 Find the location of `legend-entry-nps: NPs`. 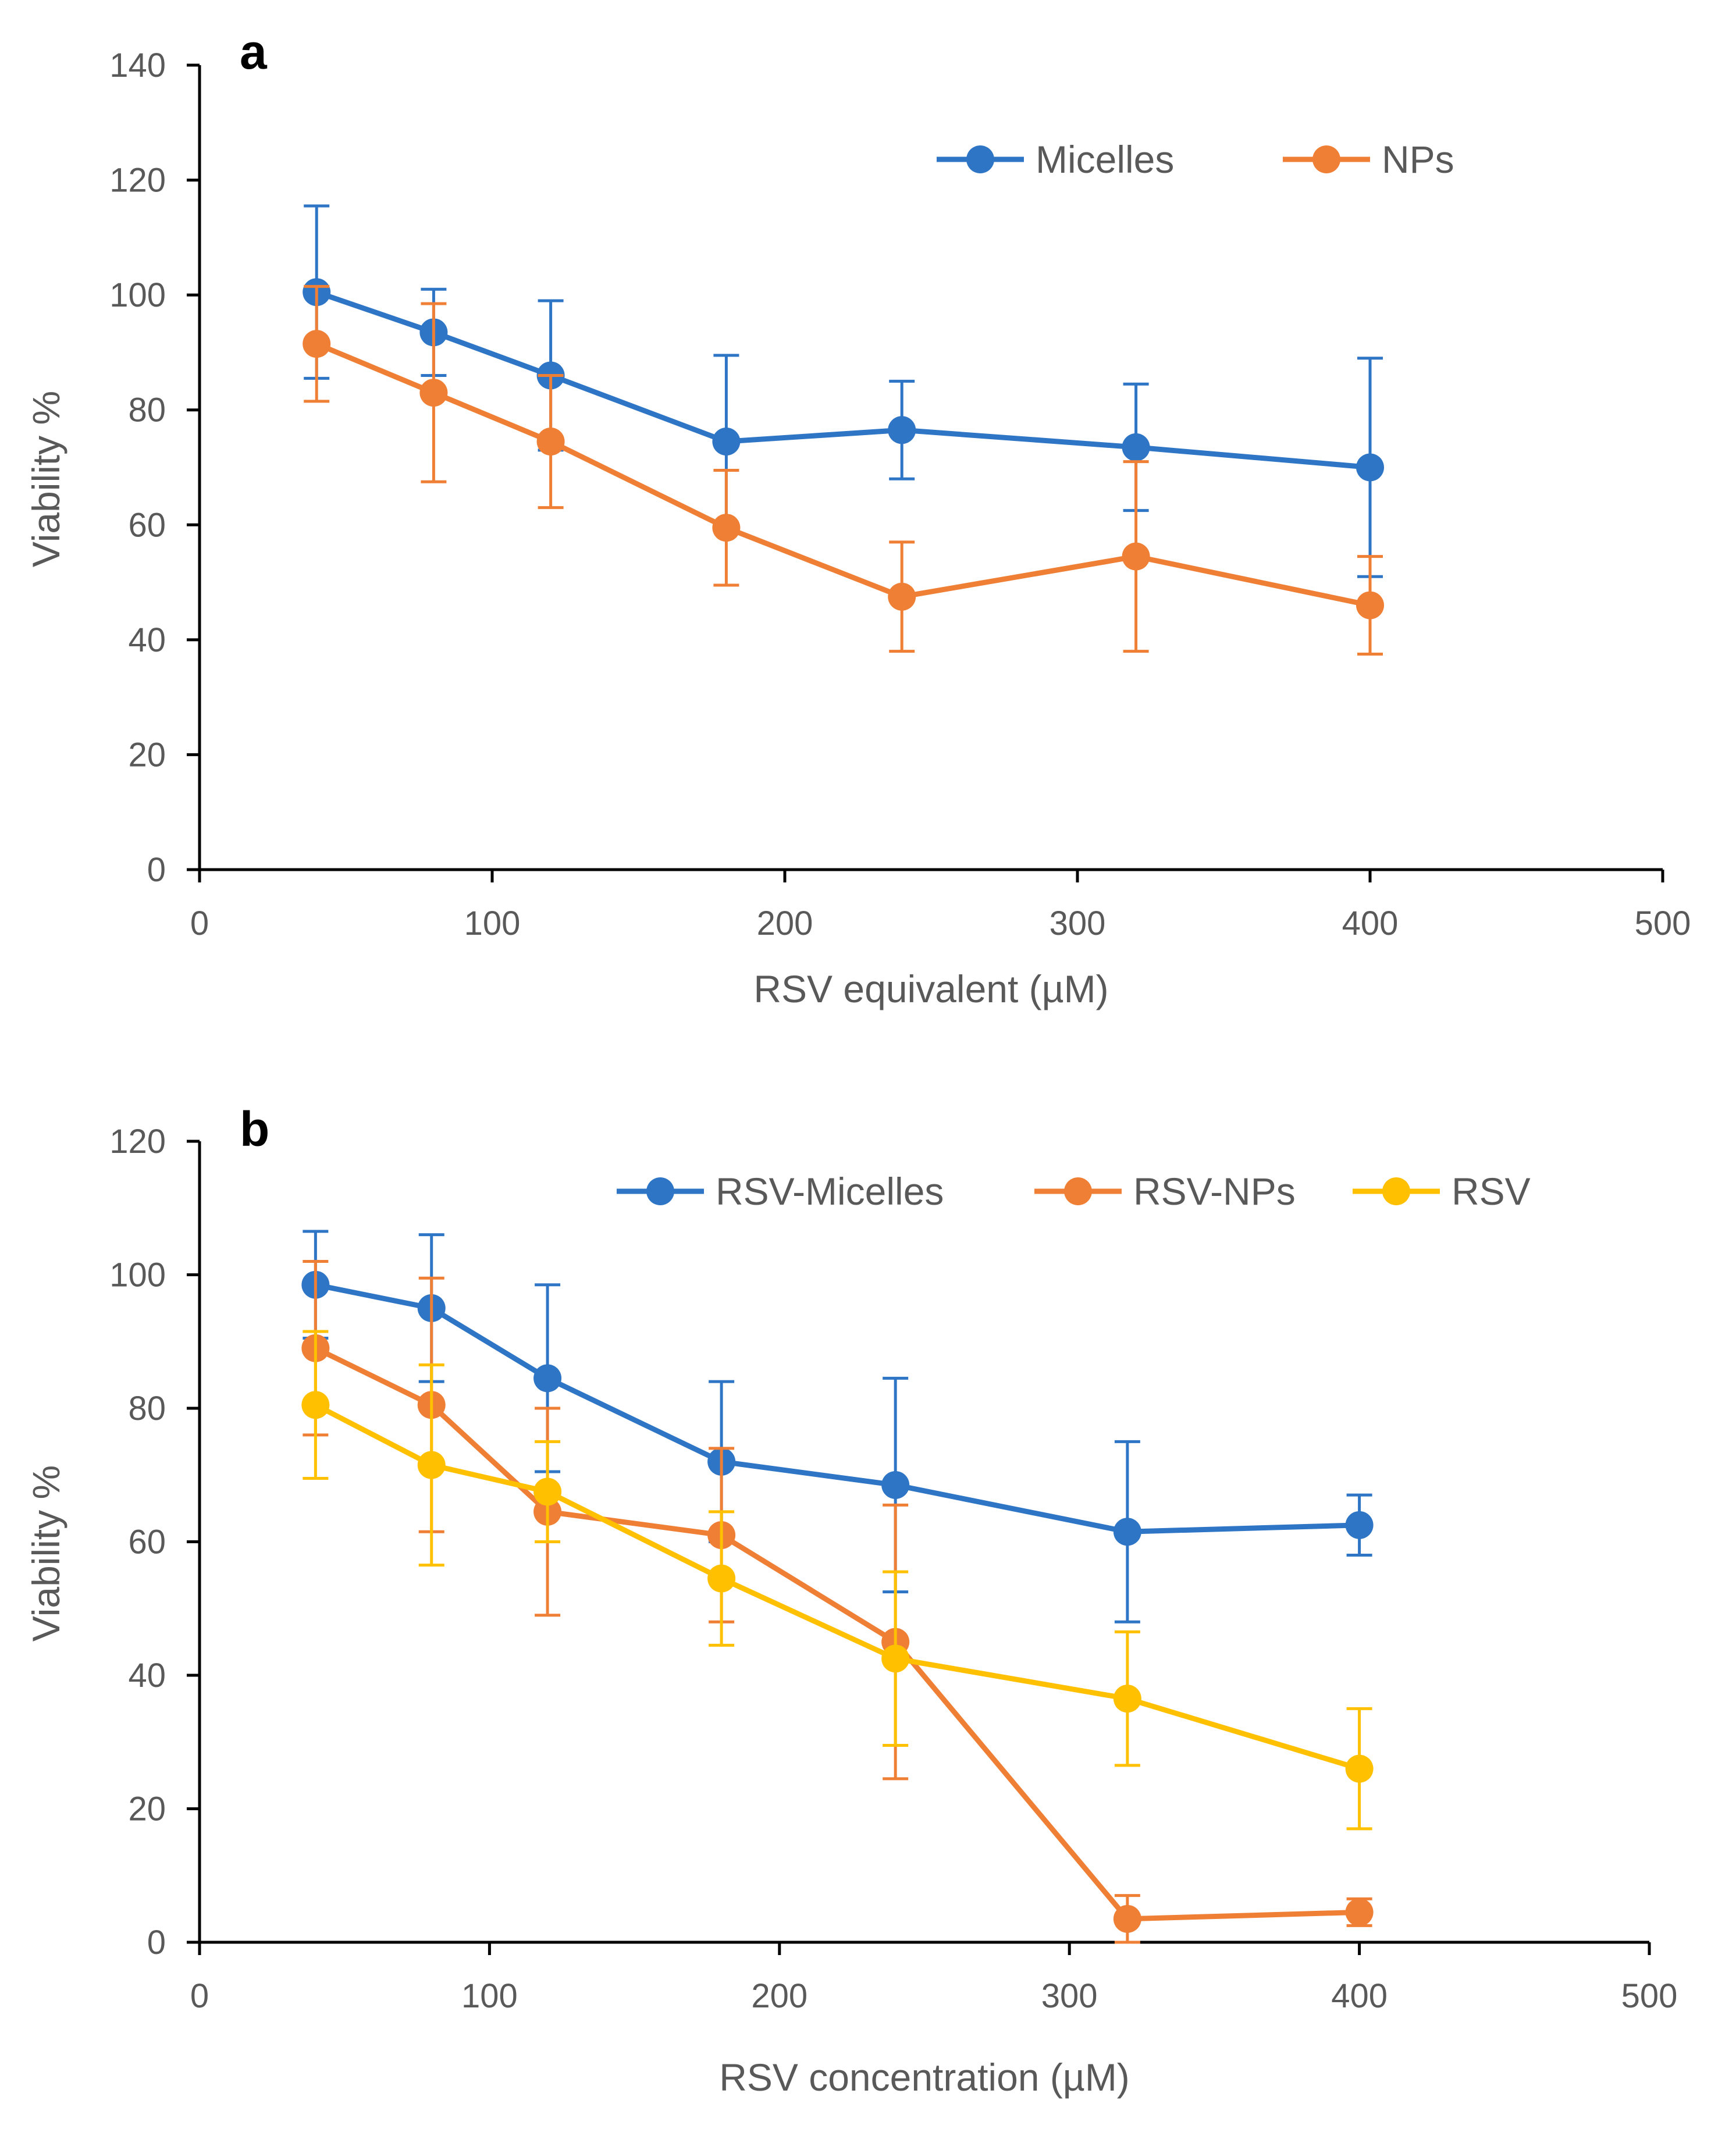

legend-entry-nps: NPs is located at coordinates (1369, 160).